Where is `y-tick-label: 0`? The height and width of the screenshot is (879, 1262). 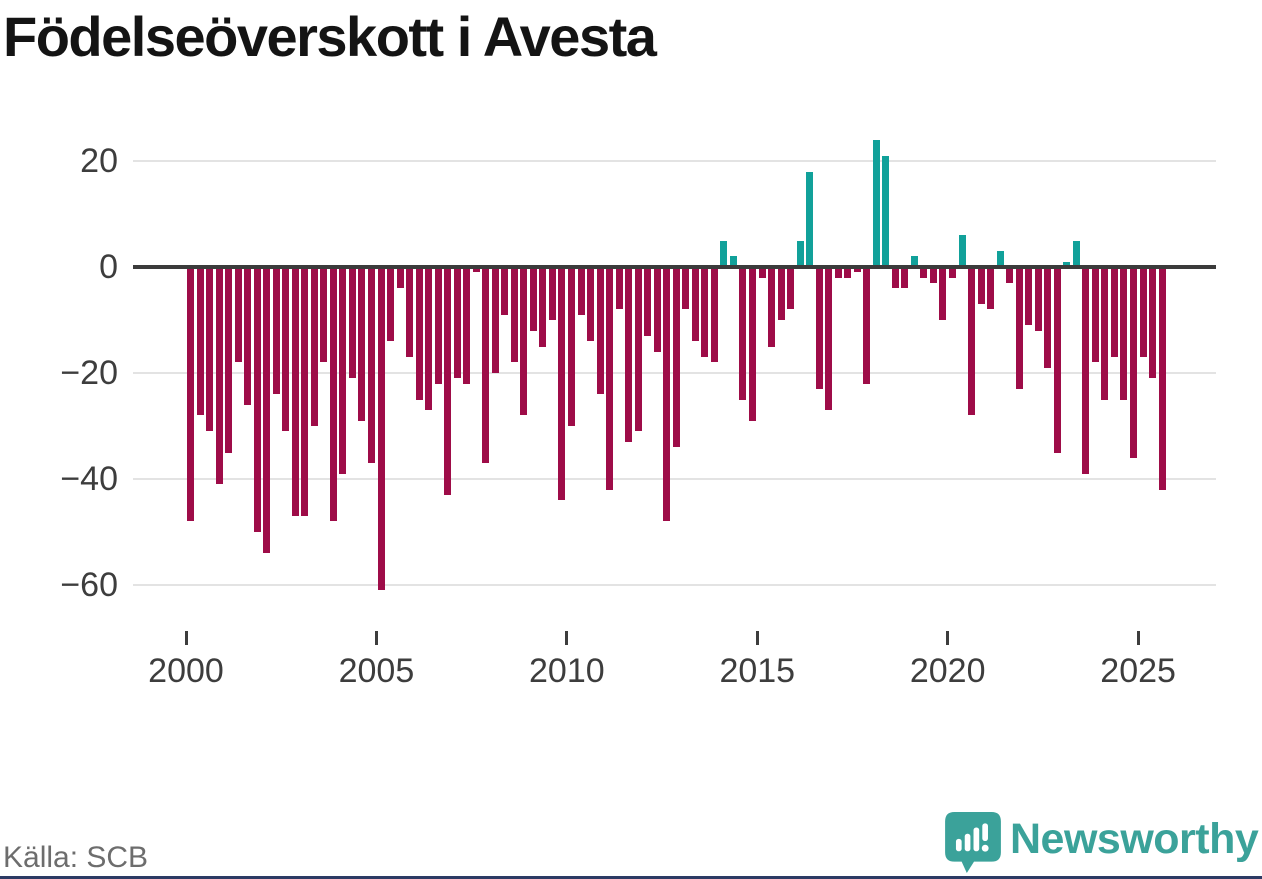
y-tick-label: 0 is located at coordinates (108, 267).